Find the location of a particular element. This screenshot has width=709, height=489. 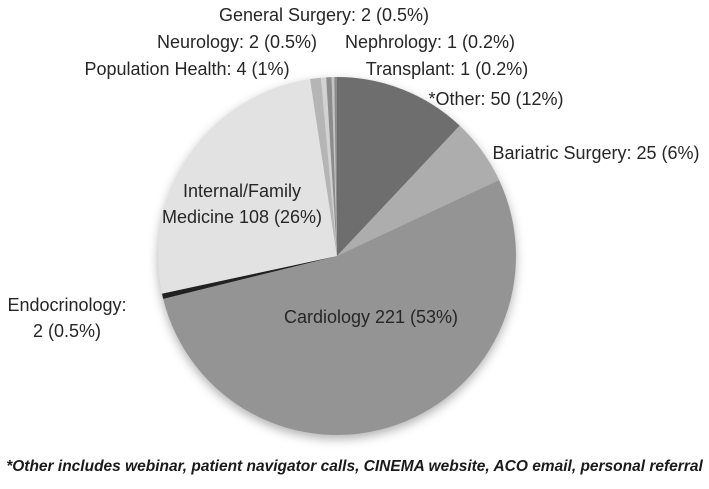

label-other: *Other: 50 (12%) is located at coordinates (496, 99).